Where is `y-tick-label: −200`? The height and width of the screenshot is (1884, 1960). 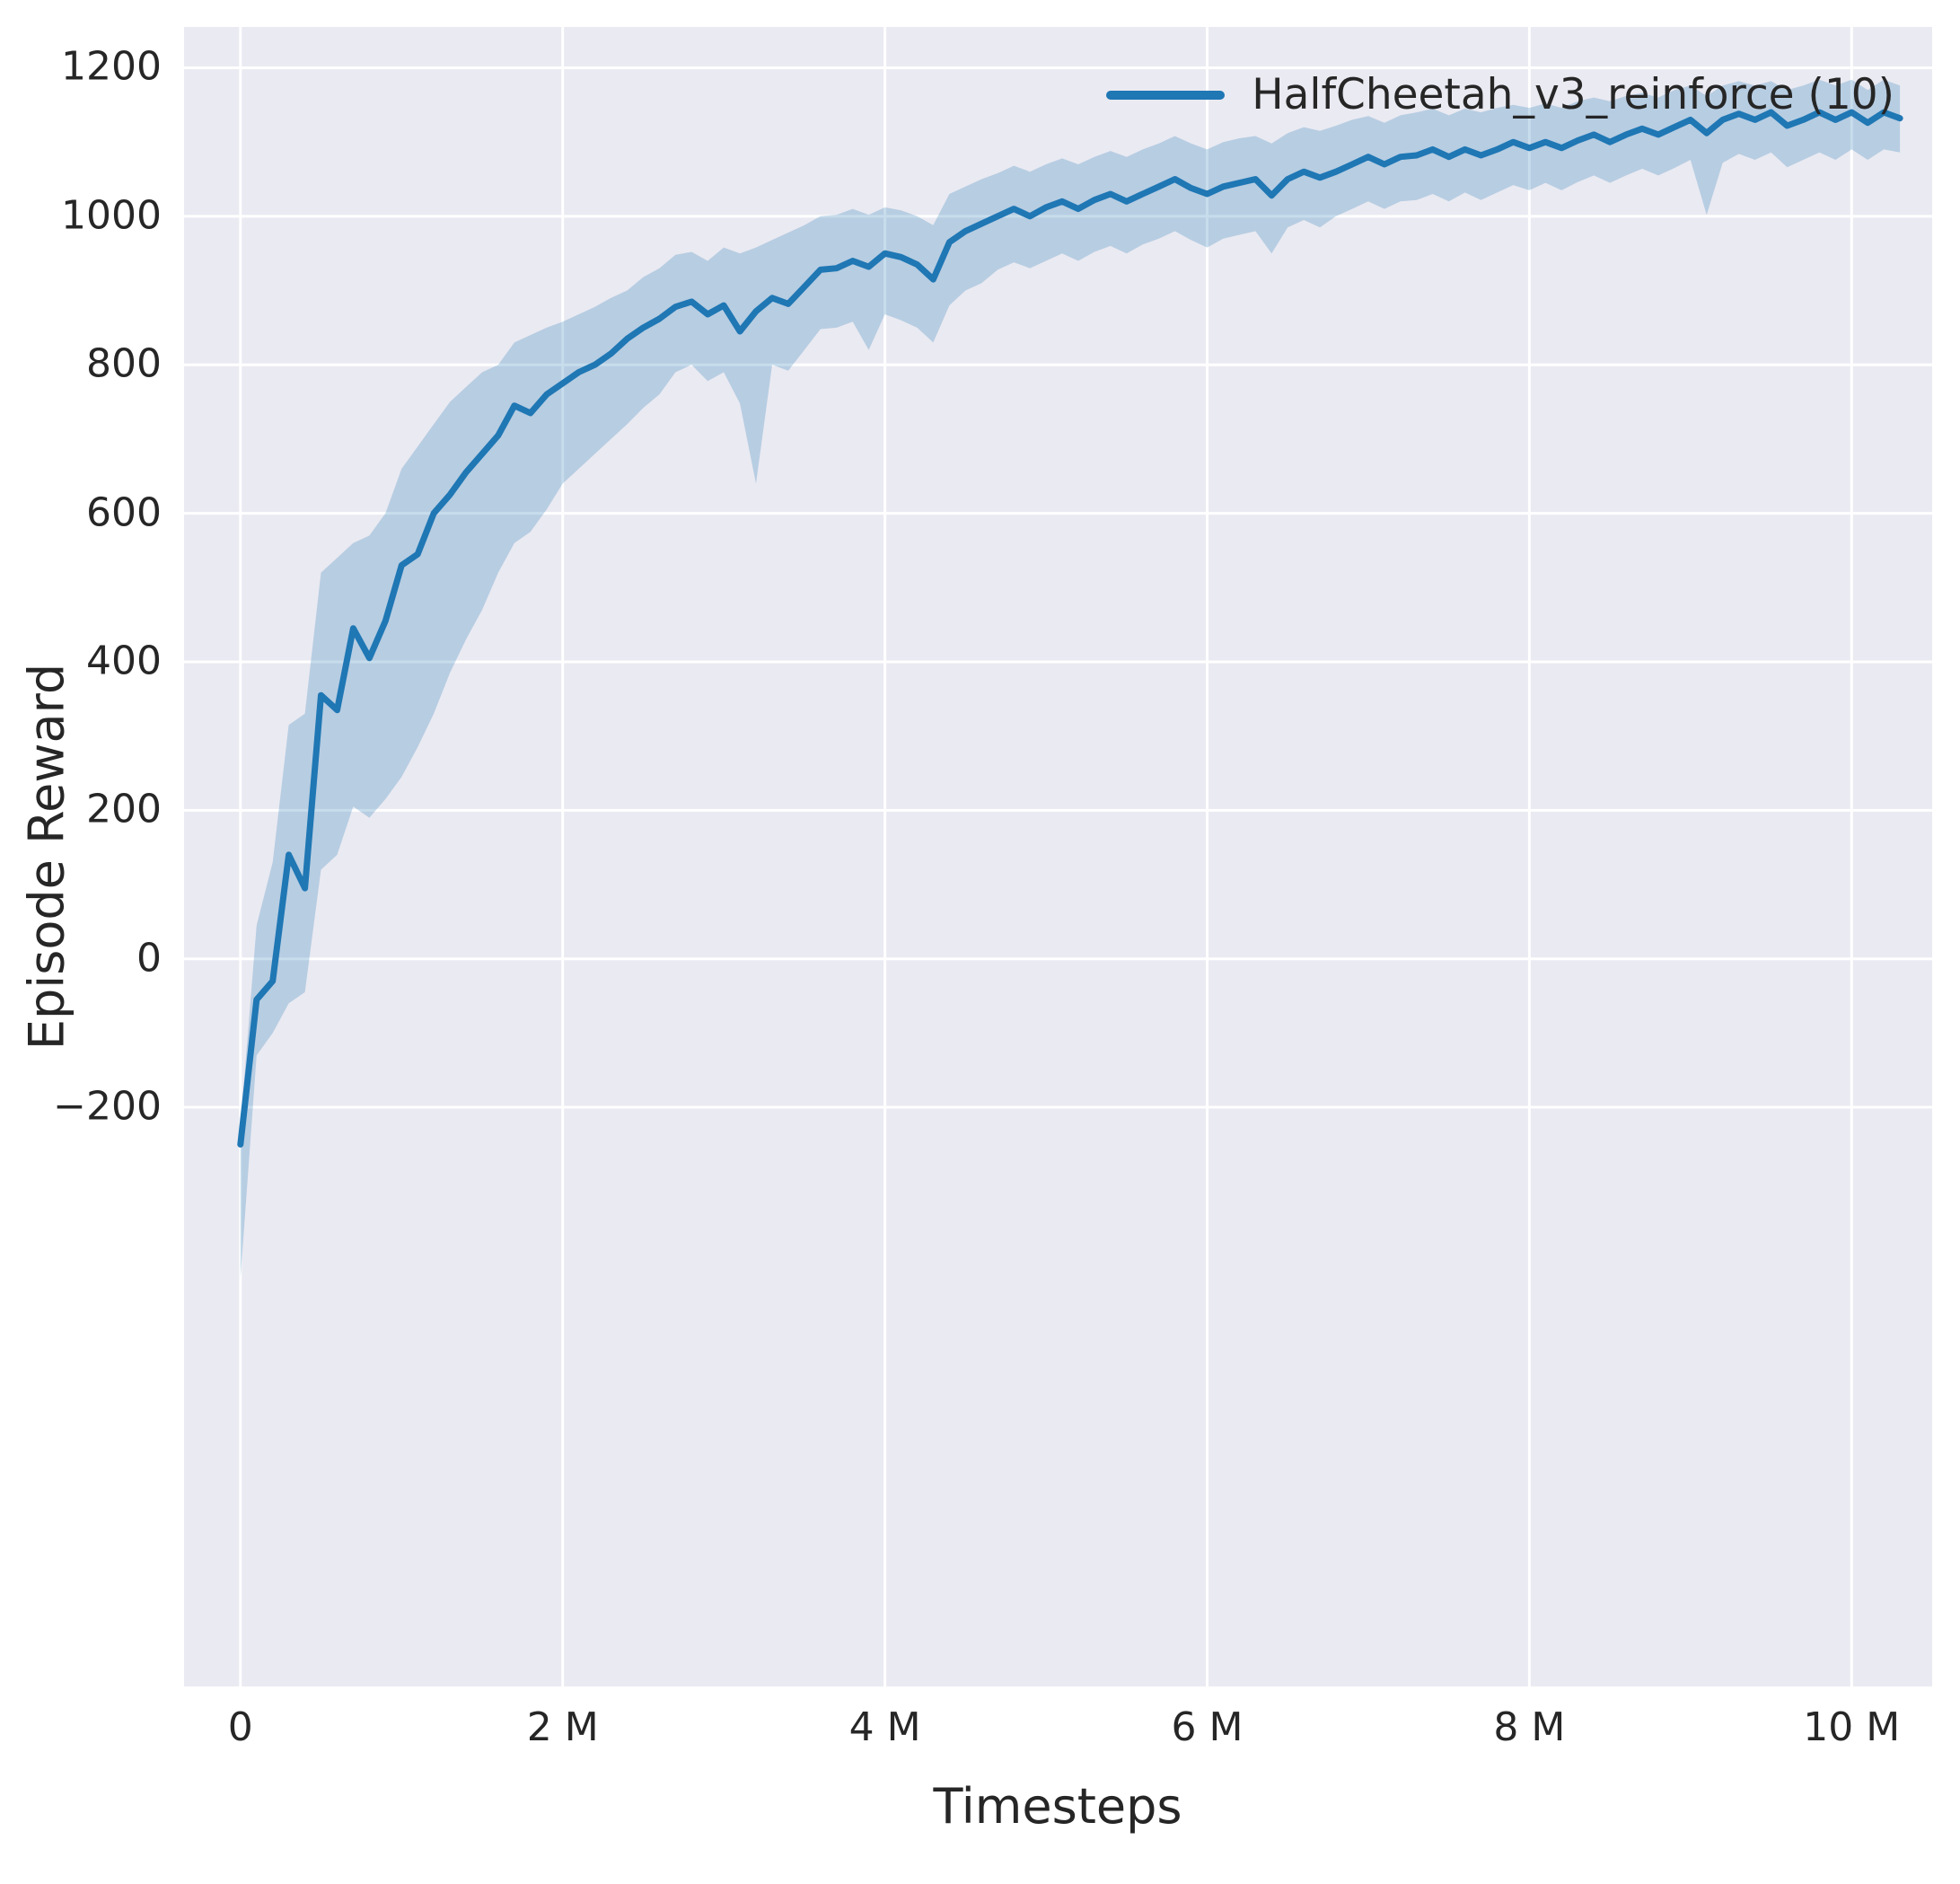 y-tick-label: −200 is located at coordinates (108, 1106).